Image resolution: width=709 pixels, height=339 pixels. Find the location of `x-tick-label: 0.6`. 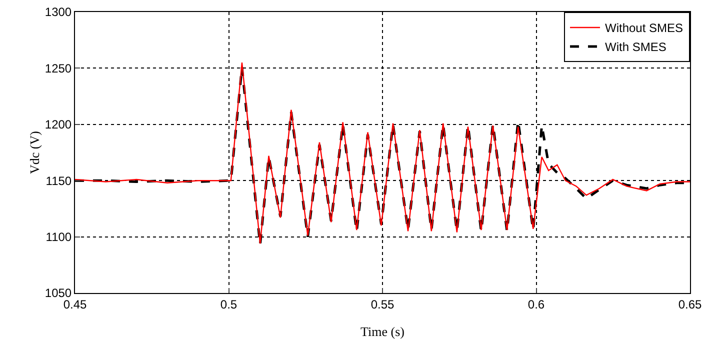

x-tick-label: 0.6 is located at coordinates (536, 304).